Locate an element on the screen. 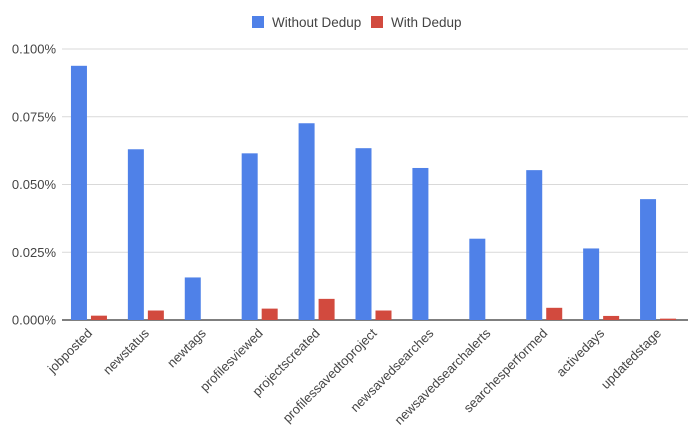 The width and height of the screenshot is (700, 434). x-category-label: profilessavedtoproject is located at coordinates (330, 375).